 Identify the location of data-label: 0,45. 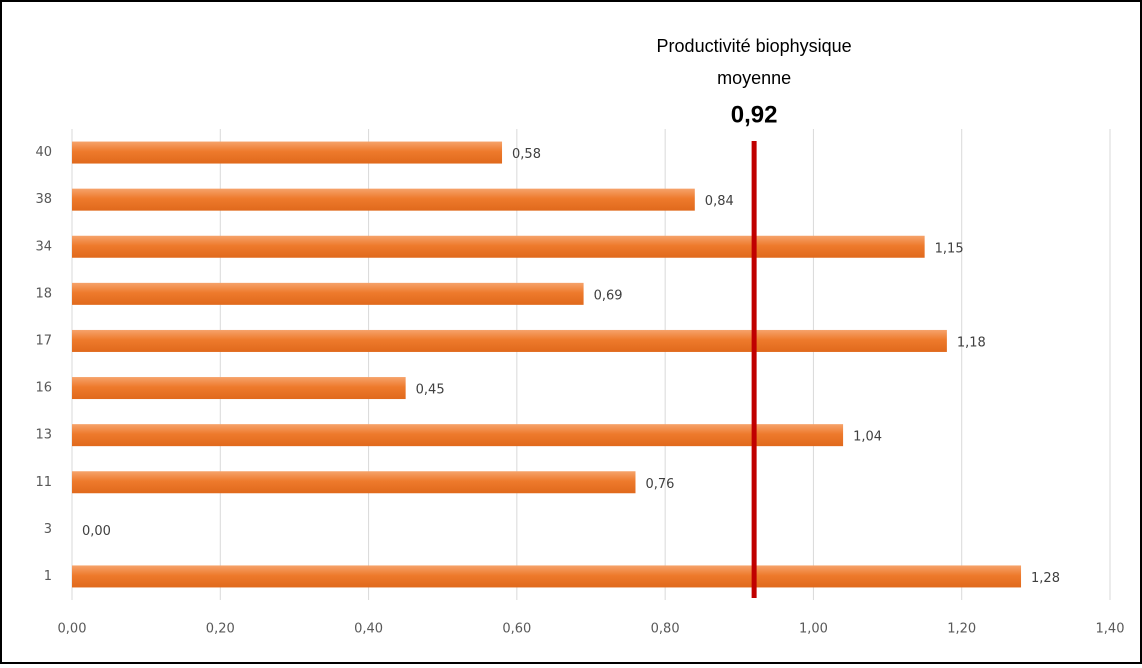
(430, 390).